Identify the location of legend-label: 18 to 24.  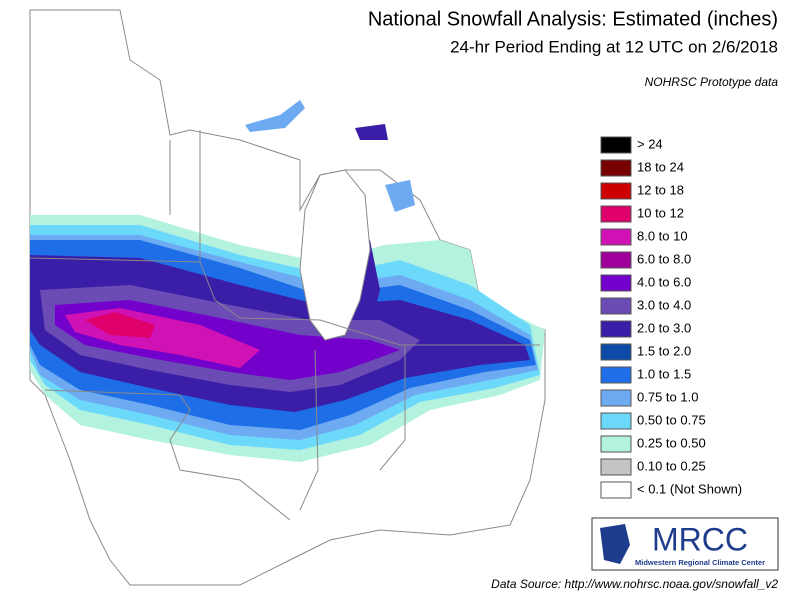
(660, 166).